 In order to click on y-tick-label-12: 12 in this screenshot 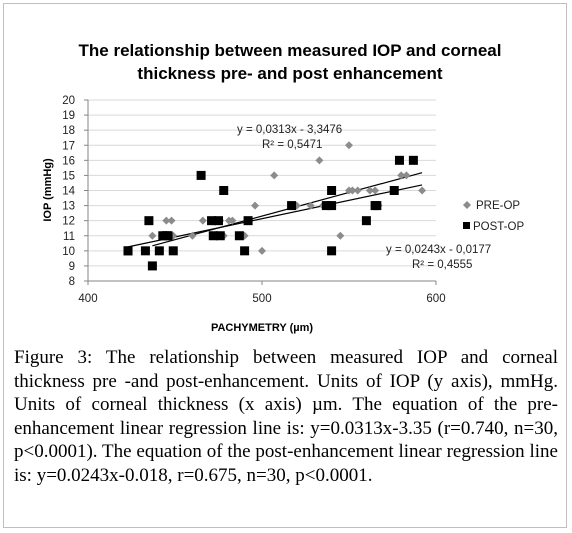, I will do `click(68, 222)`.